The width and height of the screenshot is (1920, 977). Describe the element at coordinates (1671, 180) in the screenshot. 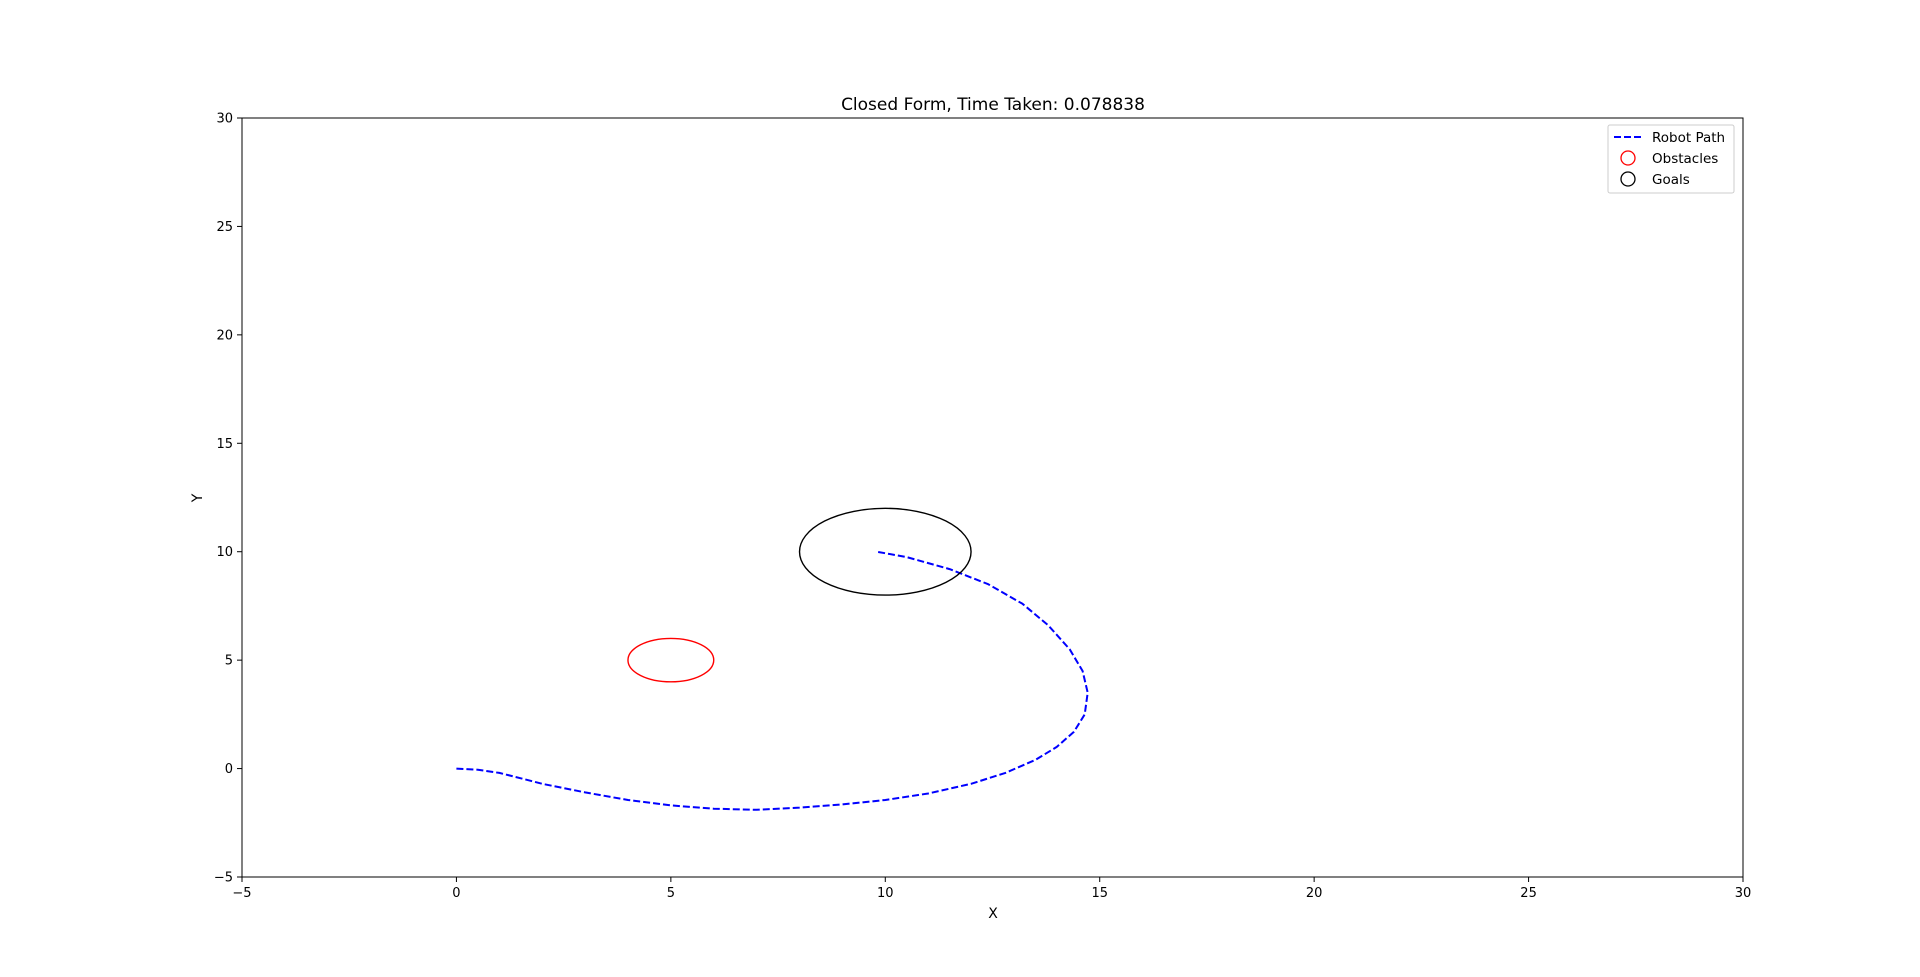

I see `legend-goals-label: Goals` at that location.